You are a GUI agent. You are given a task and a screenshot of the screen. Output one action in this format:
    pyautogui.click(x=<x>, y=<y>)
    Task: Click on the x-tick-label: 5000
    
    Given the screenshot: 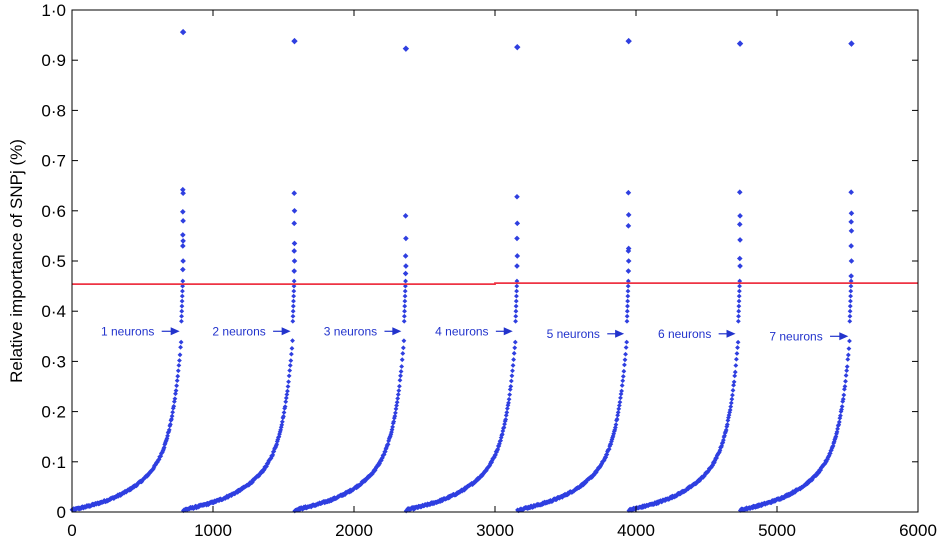 What is the action you would take?
    pyautogui.click(x=777, y=530)
    